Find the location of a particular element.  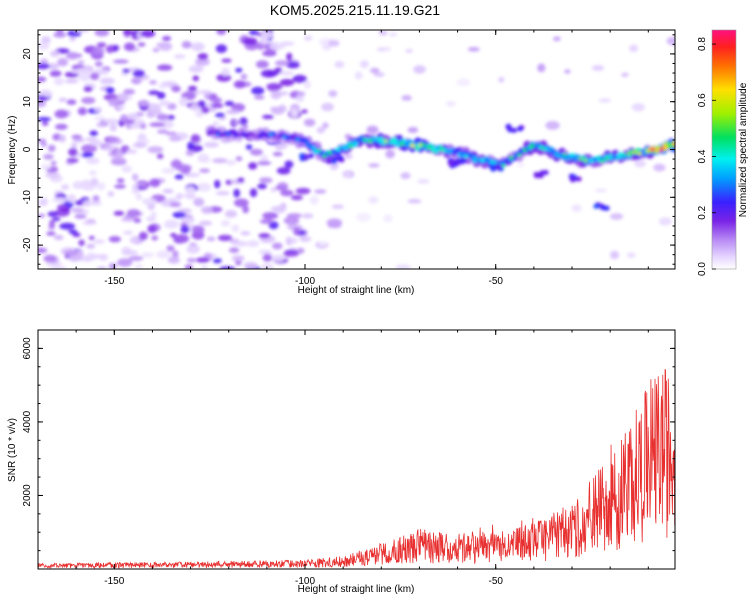

colorbar-ticks: 0.0 0.2 0.4 0.6 0.8 is located at coordinates (706, 156).